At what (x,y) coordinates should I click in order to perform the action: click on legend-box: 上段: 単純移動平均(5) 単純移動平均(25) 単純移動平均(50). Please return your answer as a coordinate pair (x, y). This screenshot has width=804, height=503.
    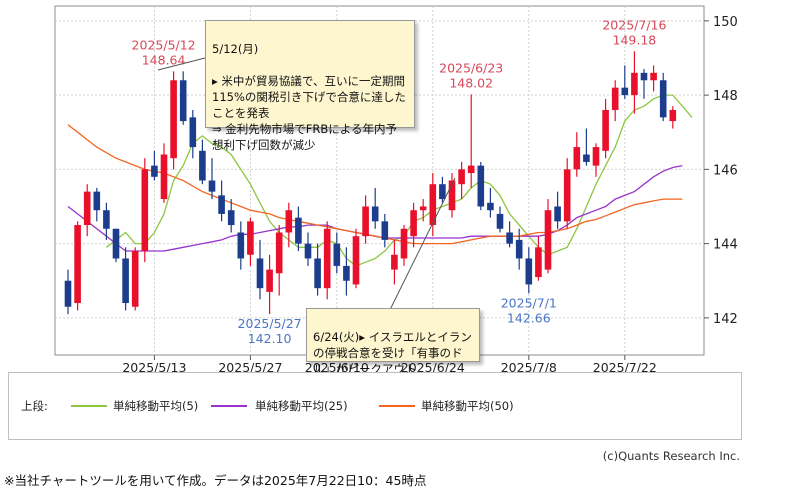
    Looking at the image, I should click on (375, 406).